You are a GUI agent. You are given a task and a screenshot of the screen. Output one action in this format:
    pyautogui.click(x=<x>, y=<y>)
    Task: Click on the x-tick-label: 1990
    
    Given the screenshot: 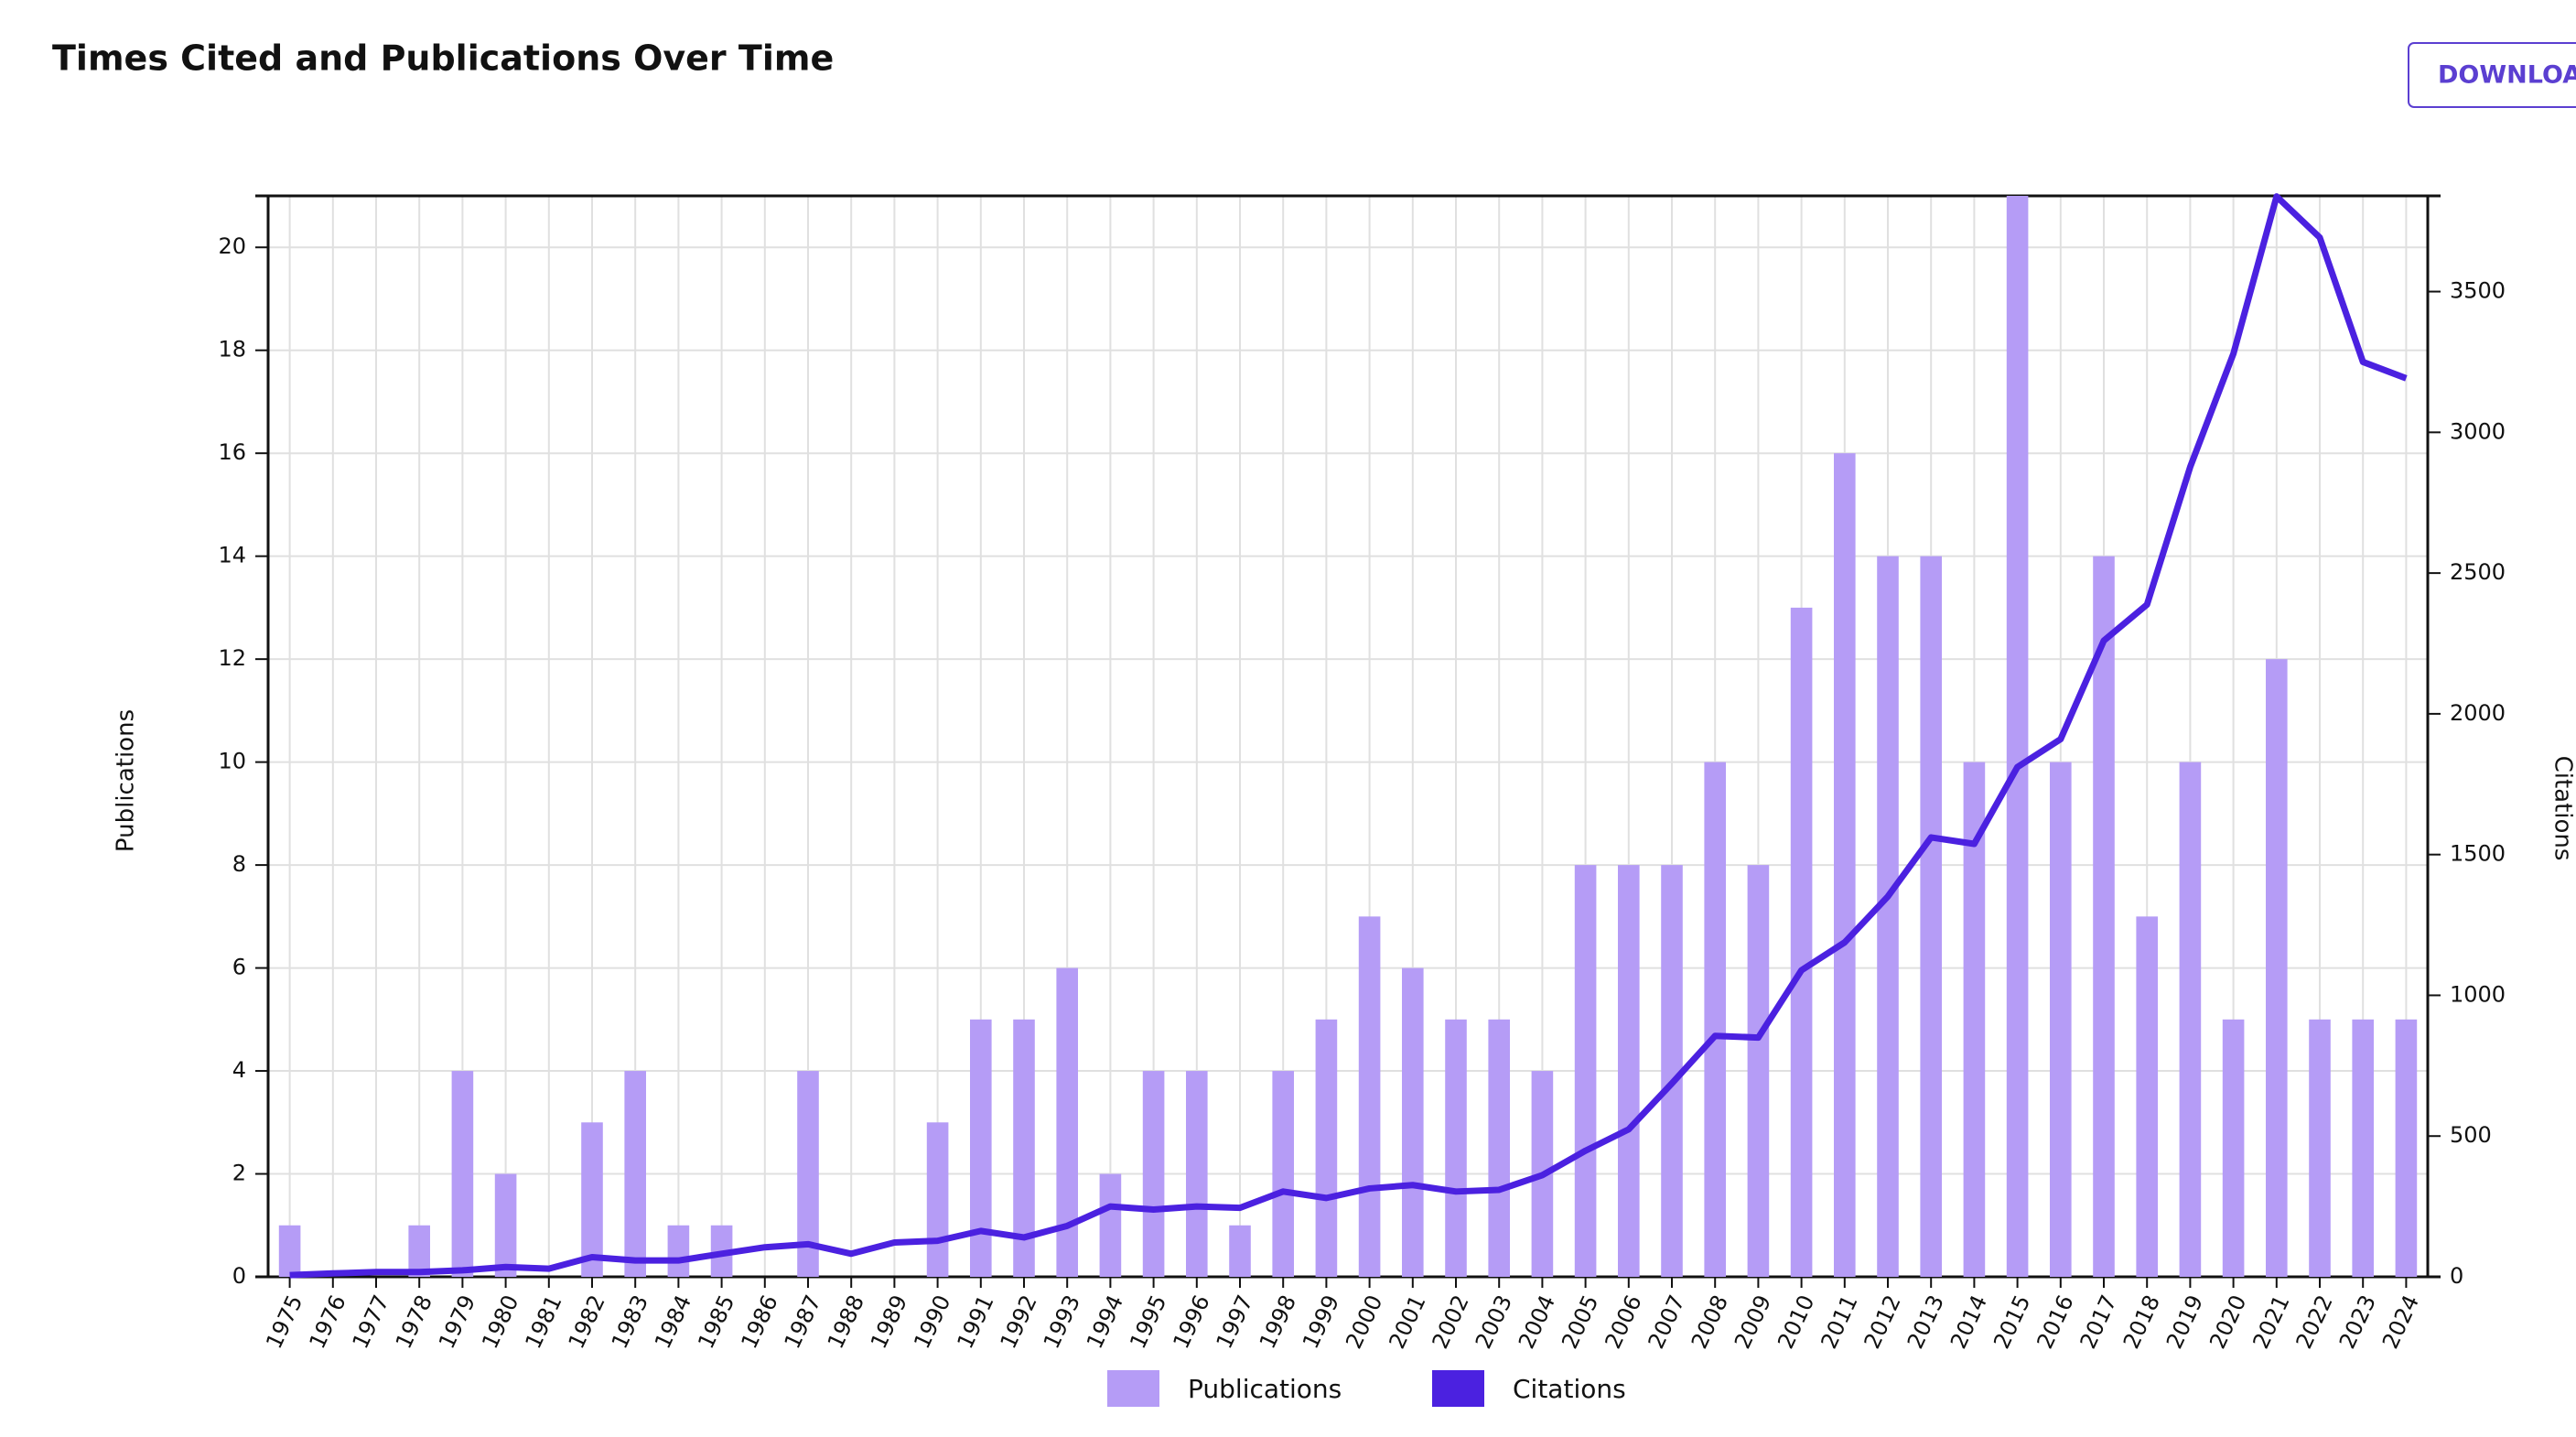 What is the action you would take?
    pyautogui.click(x=932, y=1322)
    